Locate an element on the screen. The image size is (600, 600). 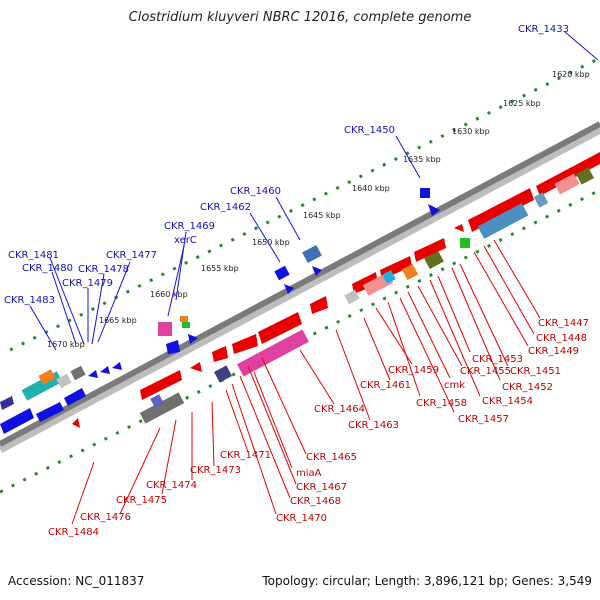
gene-label: CKR_1480 is located at coordinates (47, 268).